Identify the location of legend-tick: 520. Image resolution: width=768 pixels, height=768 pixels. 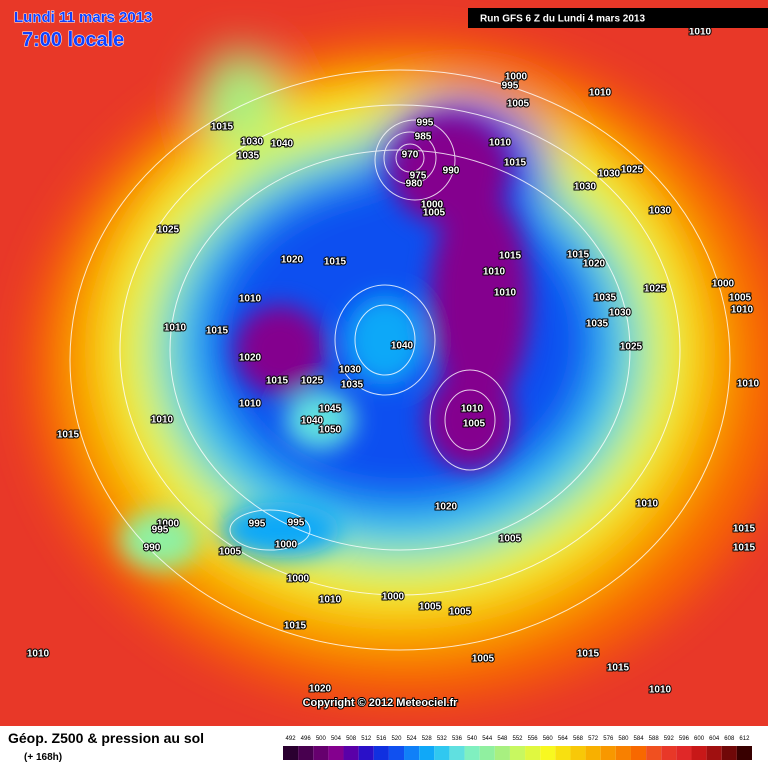
(396, 739).